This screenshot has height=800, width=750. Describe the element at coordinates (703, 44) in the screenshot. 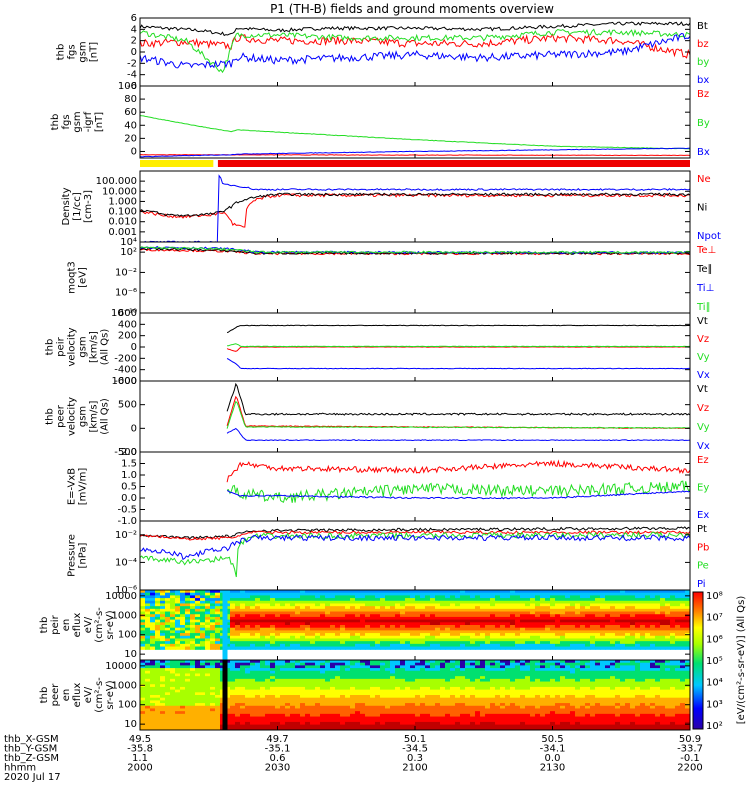

I see `legend-bz: bz` at that location.